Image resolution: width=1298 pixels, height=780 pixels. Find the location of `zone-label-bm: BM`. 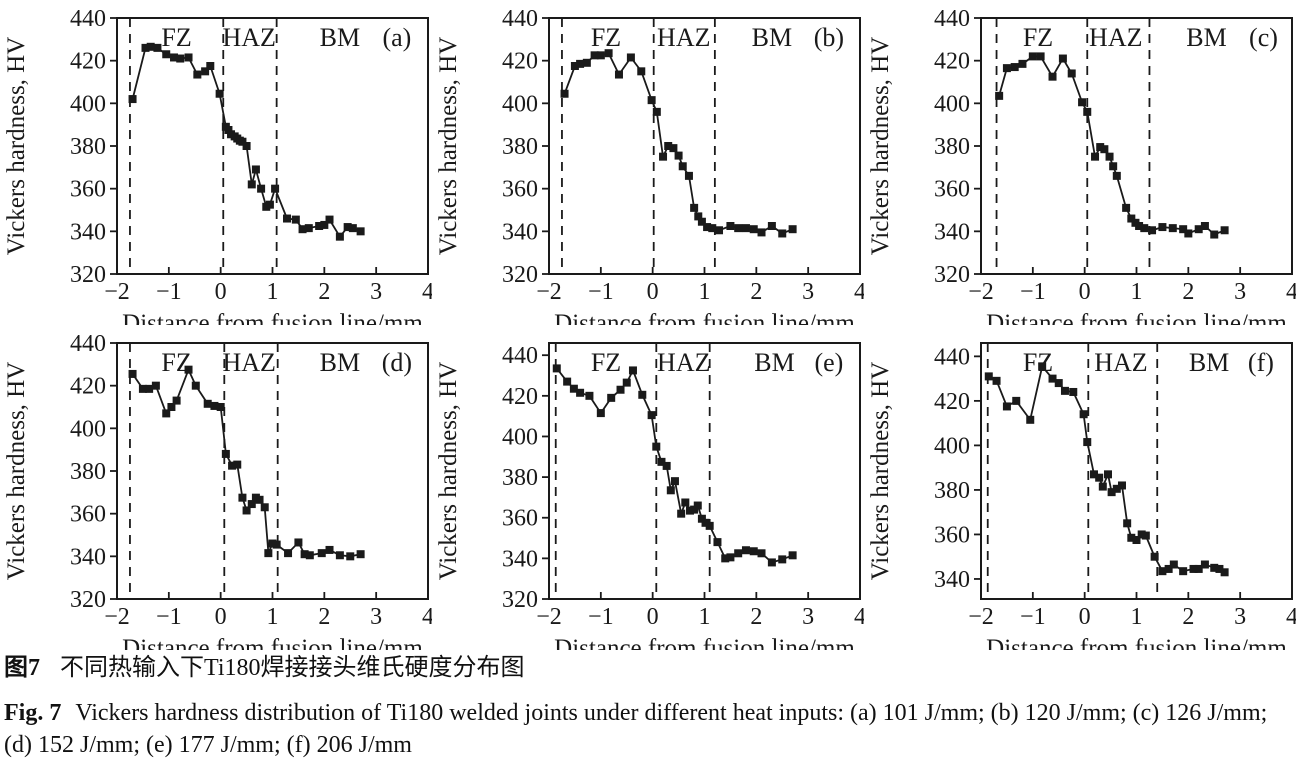

zone-label-bm: BM is located at coordinates (1206, 37).